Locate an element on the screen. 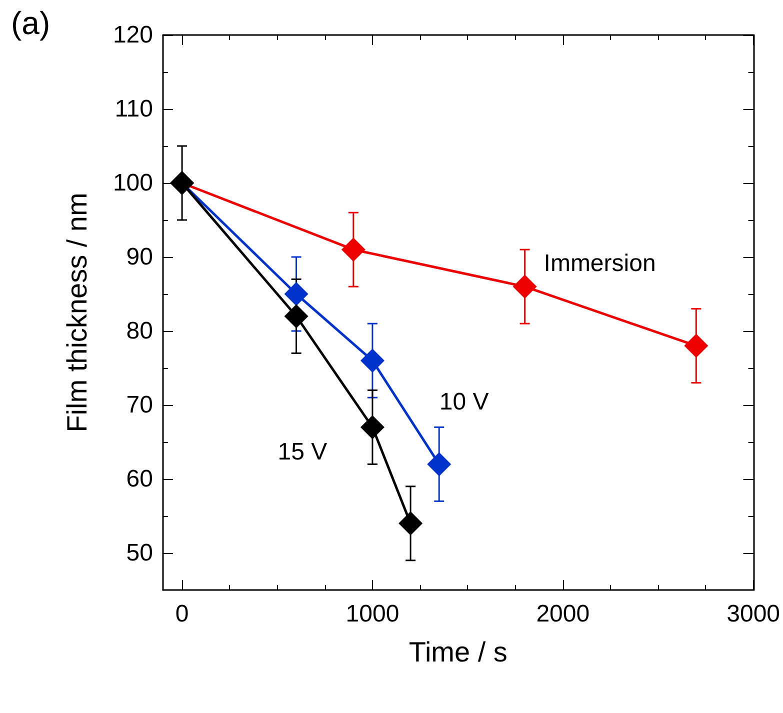  x-axis-title: Time / s is located at coordinates (458, 652).